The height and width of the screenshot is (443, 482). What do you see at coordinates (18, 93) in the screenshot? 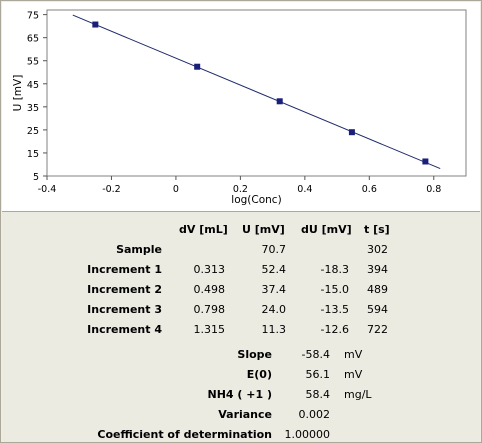
I see `y-axis-label: U [mV]` at bounding box center [18, 93].